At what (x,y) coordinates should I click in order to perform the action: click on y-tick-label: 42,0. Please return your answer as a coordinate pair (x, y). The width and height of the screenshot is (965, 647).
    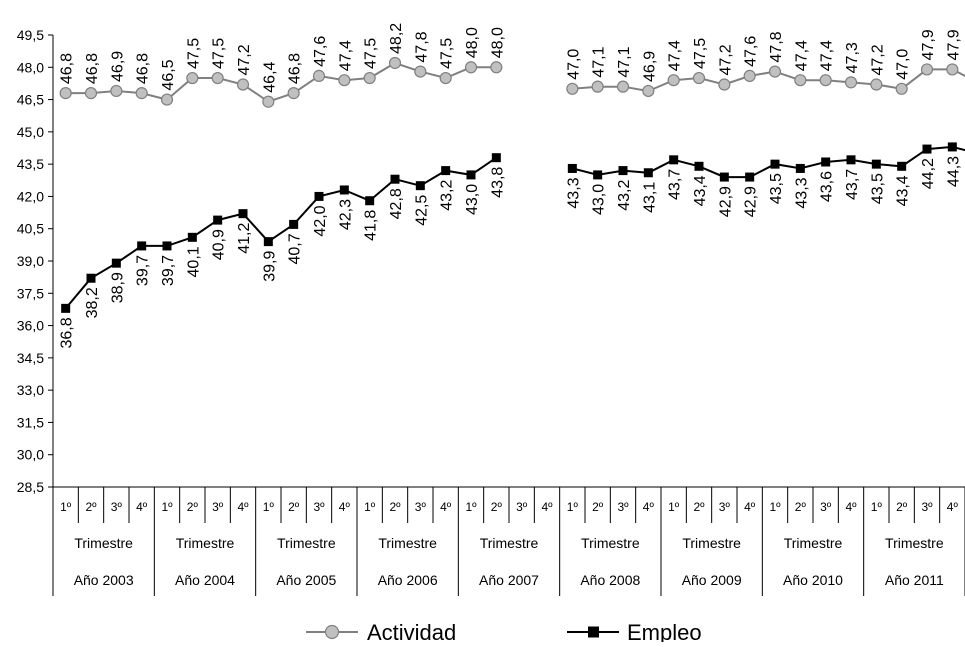
    Looking at the image, I should click on (30, 196).